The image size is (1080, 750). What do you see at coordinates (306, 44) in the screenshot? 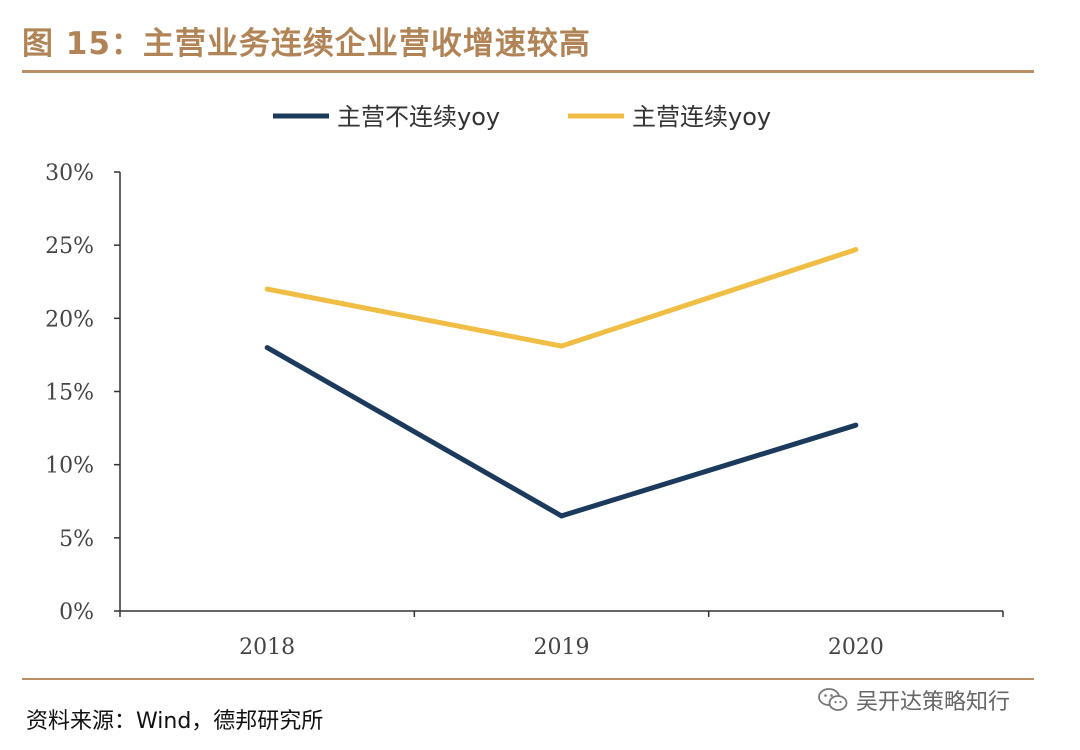
I see `figure-title: 图 15：主营业务连续企业营收增速较高` at bounding box center [306, 44].